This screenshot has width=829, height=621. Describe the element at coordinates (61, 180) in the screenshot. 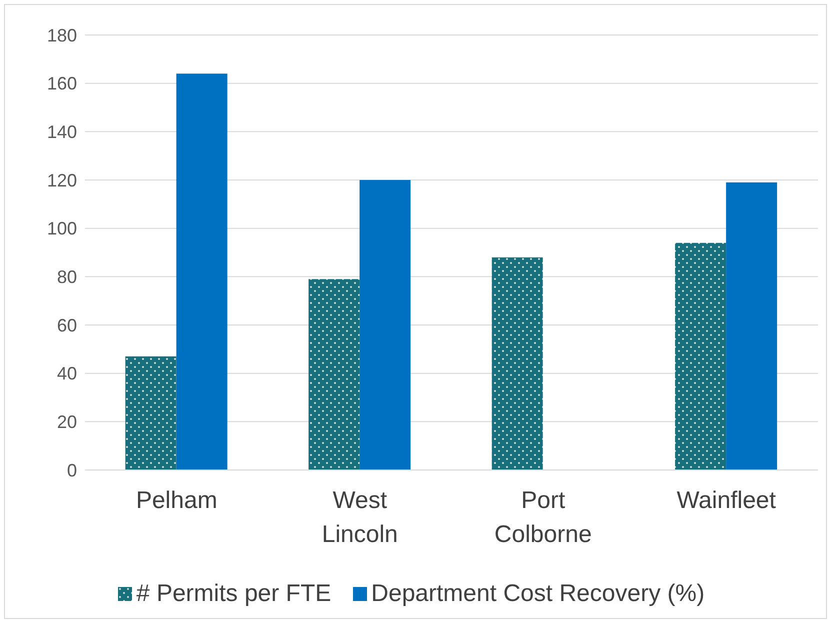

I see `y-tick-label: 120` at that location.